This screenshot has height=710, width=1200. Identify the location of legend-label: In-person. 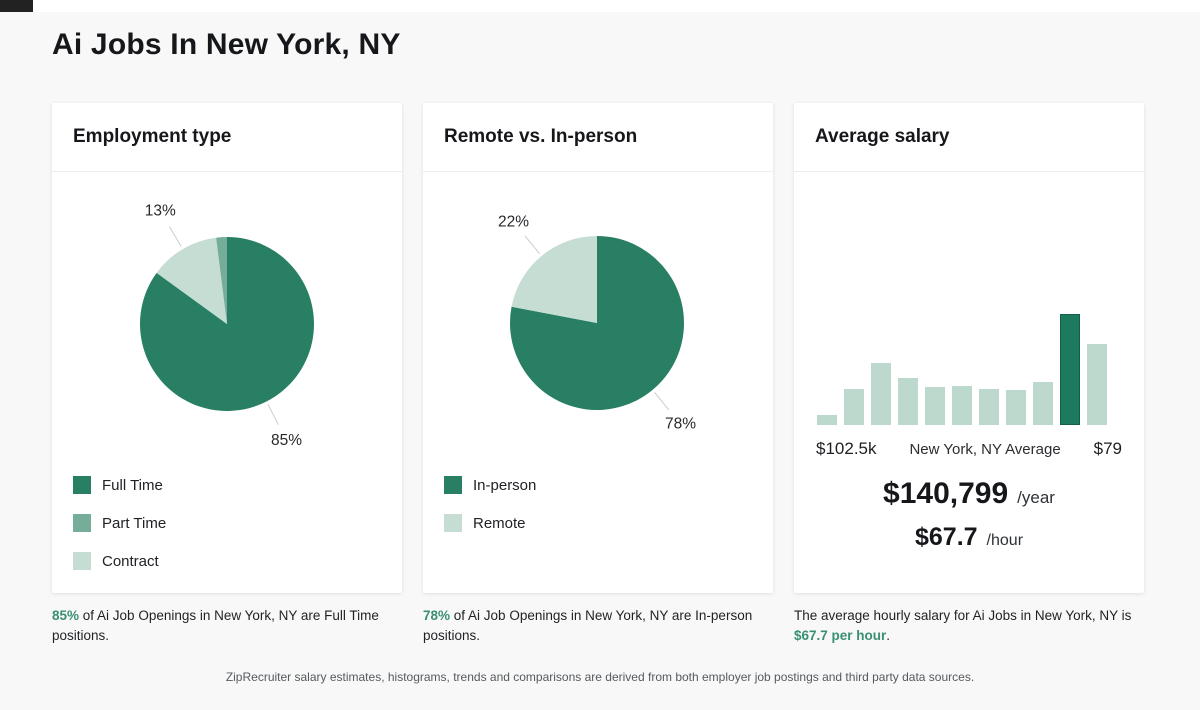
(505, 485).